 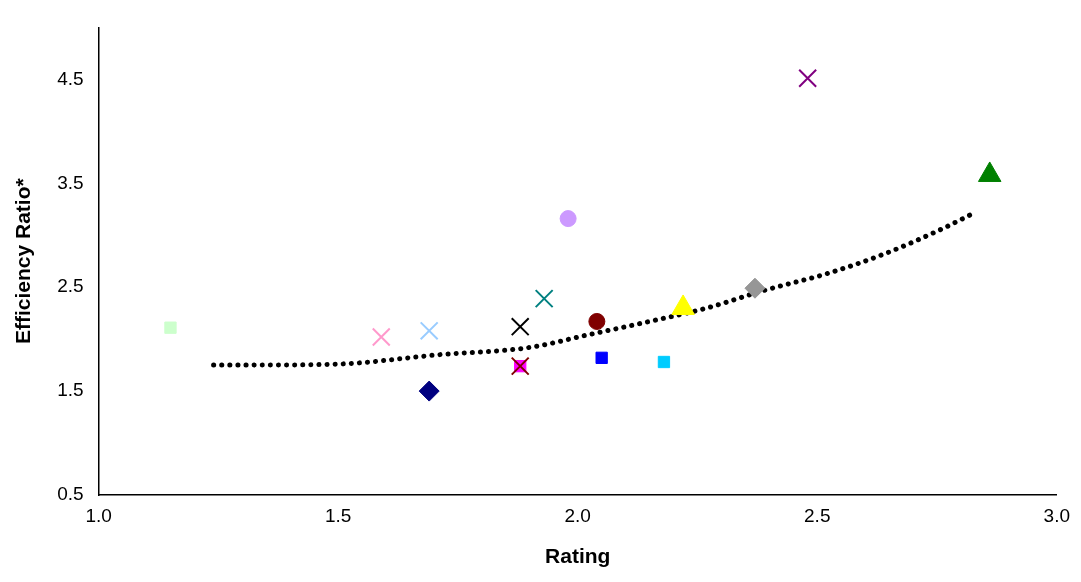 What do you see at coordinates (1056, 515) in the screenshot?
I see `x-tick-label: 3.0` at bounding box center [1056, 515].